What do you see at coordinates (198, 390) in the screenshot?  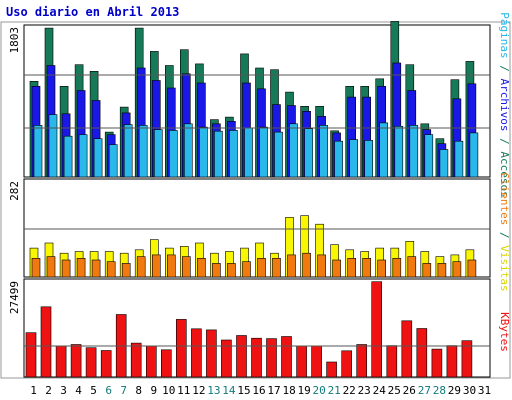 I see `x-tick-label-day-12: 12` at bounding box center [198, 390].